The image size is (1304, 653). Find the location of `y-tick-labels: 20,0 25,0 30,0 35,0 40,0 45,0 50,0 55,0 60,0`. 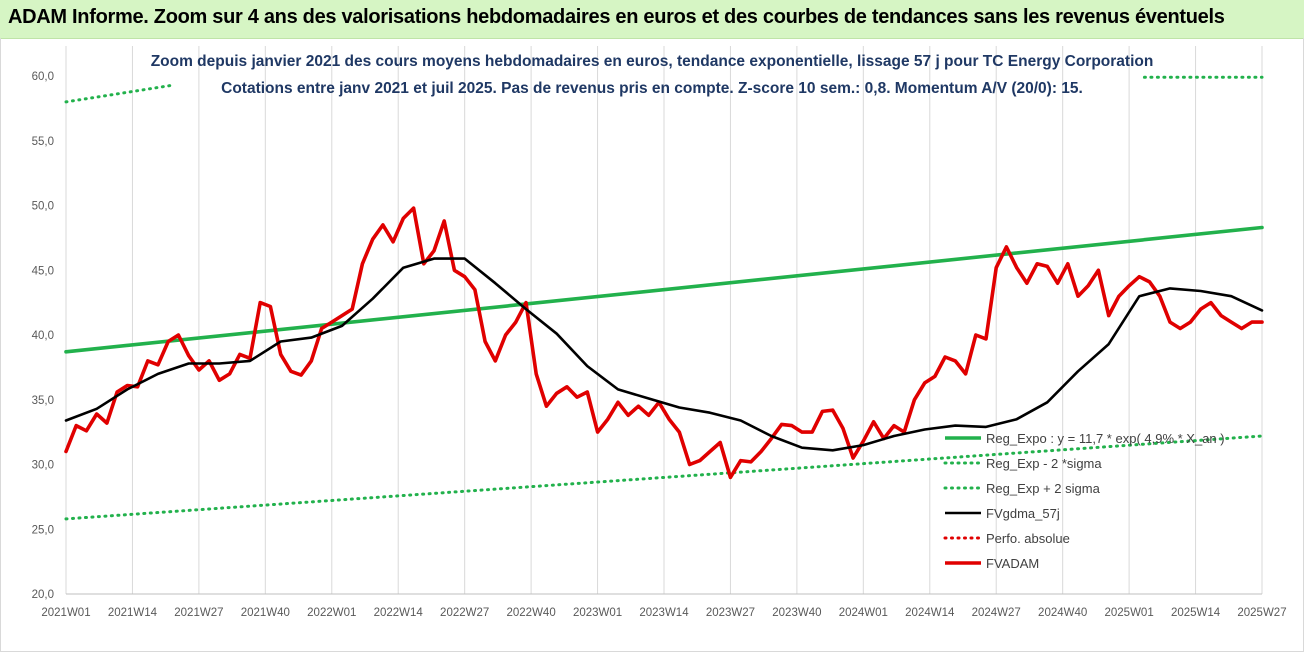

y-tick-labels: 20,0 25,0 30,0 35,0 40,0 45,0 50,0 55,0 60,0 is located at coordinates (43, 336).